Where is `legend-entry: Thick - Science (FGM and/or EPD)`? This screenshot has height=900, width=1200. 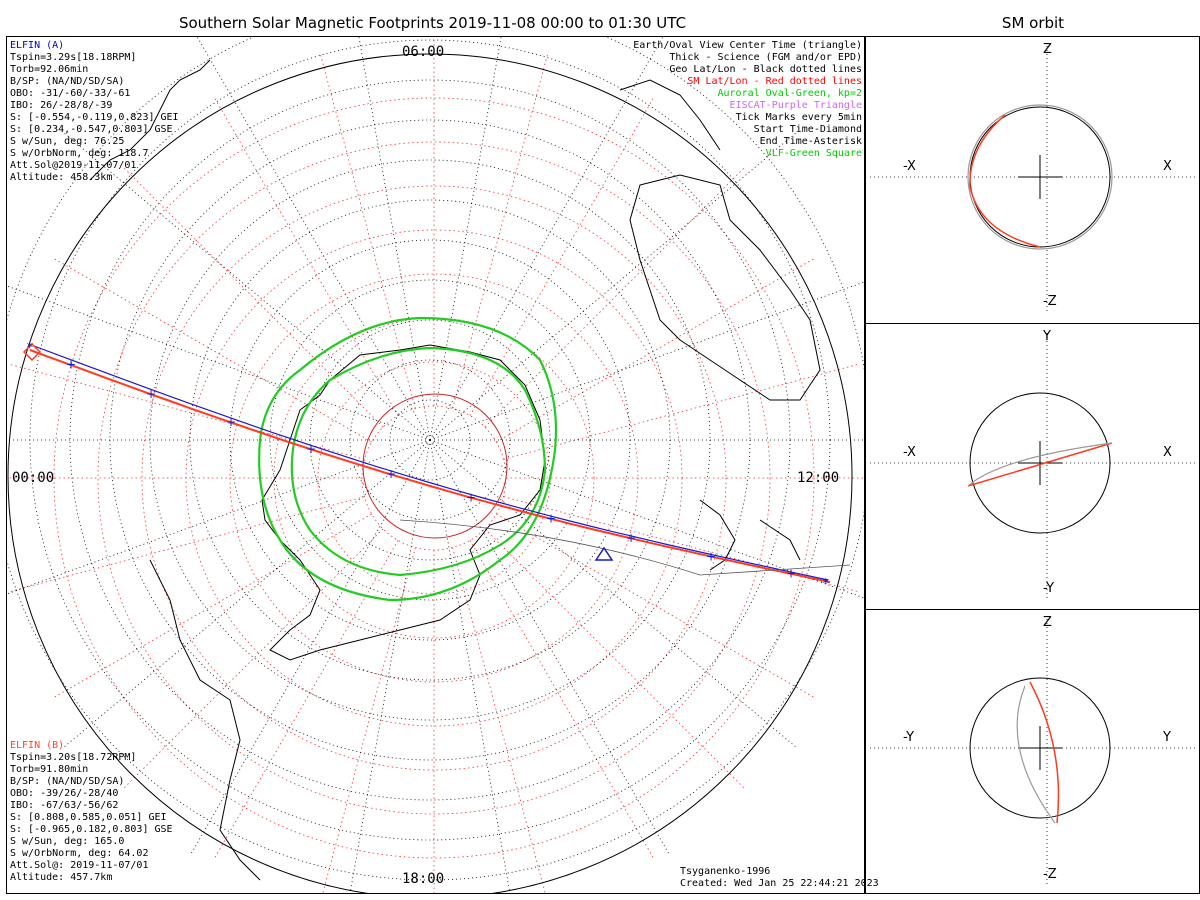
legend-entry: Thick - Science (FGM and/or EPD) is located at coordinates (765, 57).